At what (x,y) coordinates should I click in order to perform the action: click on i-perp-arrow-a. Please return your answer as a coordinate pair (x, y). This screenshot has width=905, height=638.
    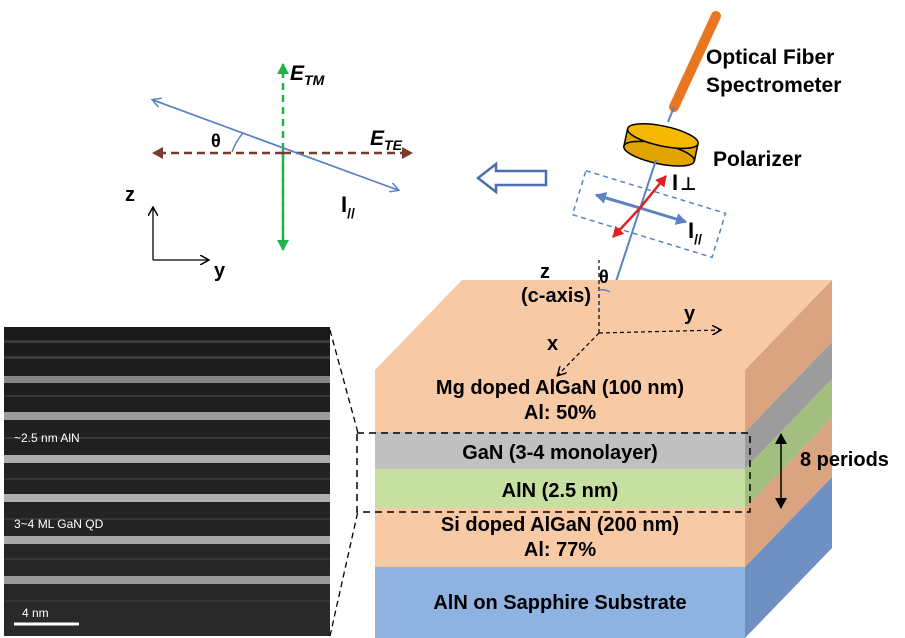
    Looking at the image, I should click on (653, 192).